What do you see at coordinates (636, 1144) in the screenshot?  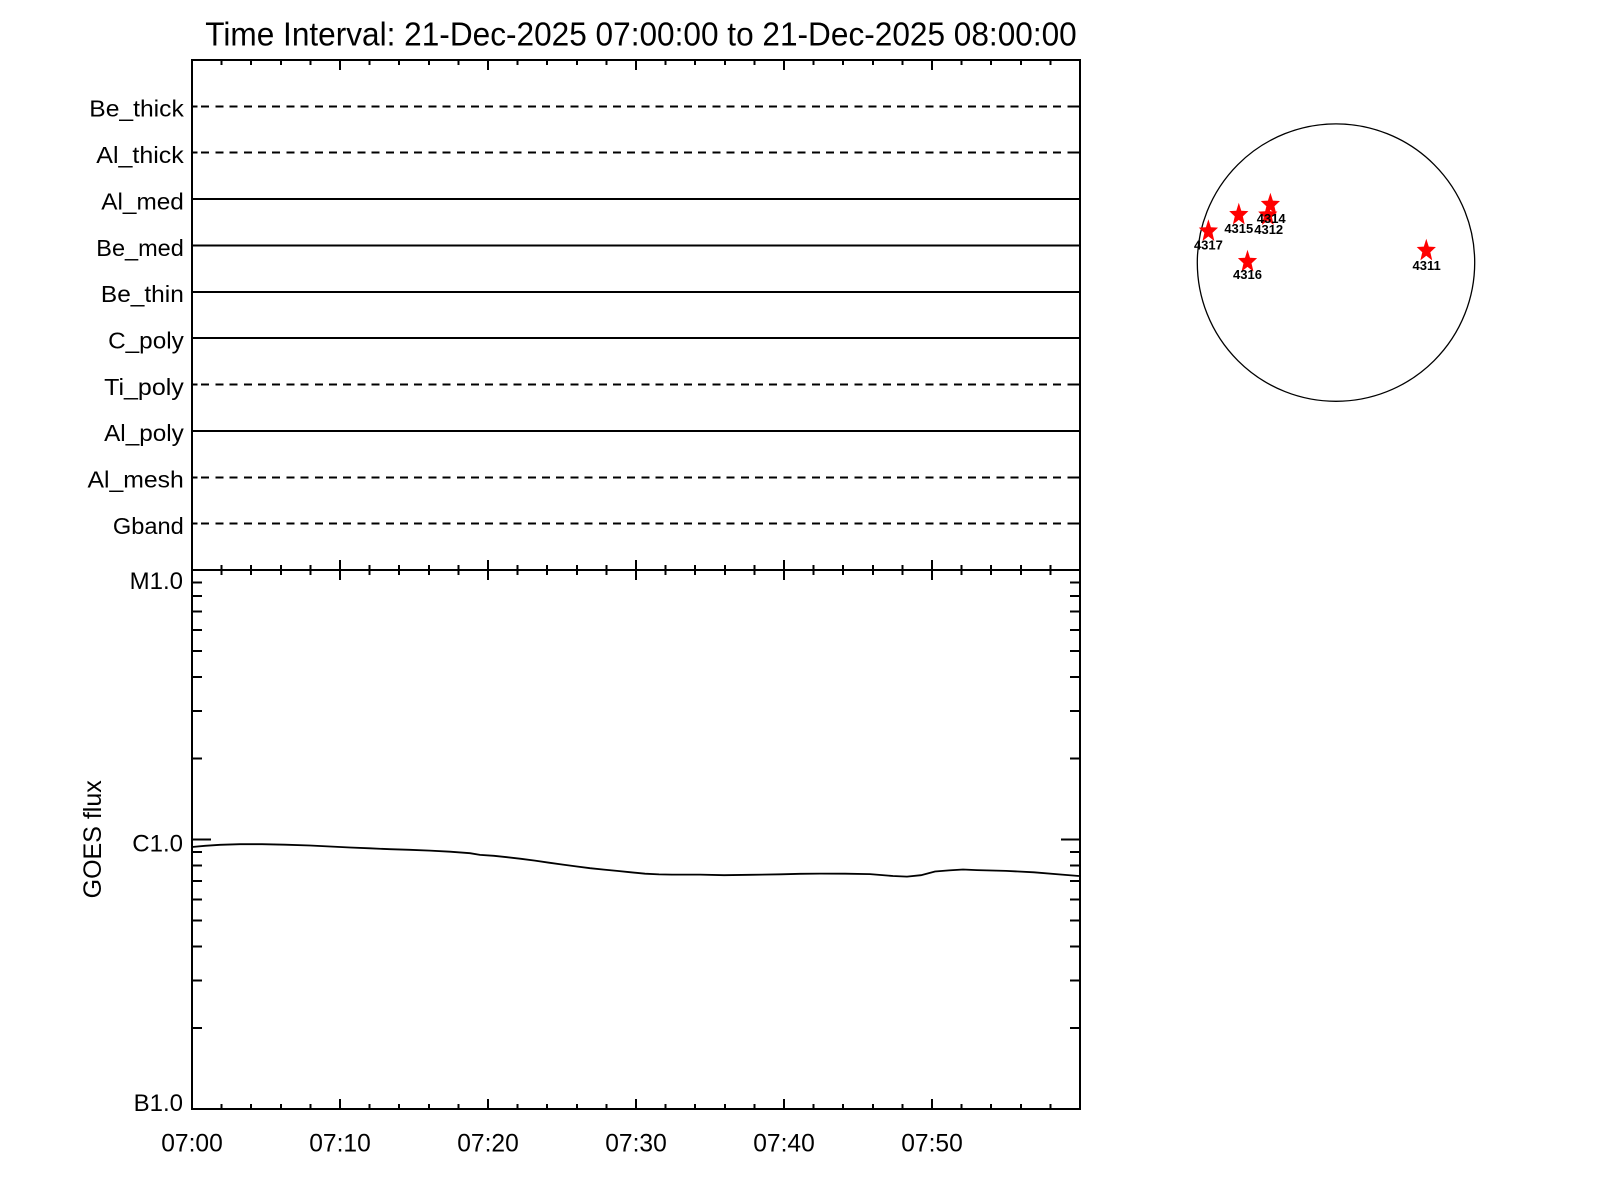 I see `svg-text: 07:30` at bounding box center [636, 1144].